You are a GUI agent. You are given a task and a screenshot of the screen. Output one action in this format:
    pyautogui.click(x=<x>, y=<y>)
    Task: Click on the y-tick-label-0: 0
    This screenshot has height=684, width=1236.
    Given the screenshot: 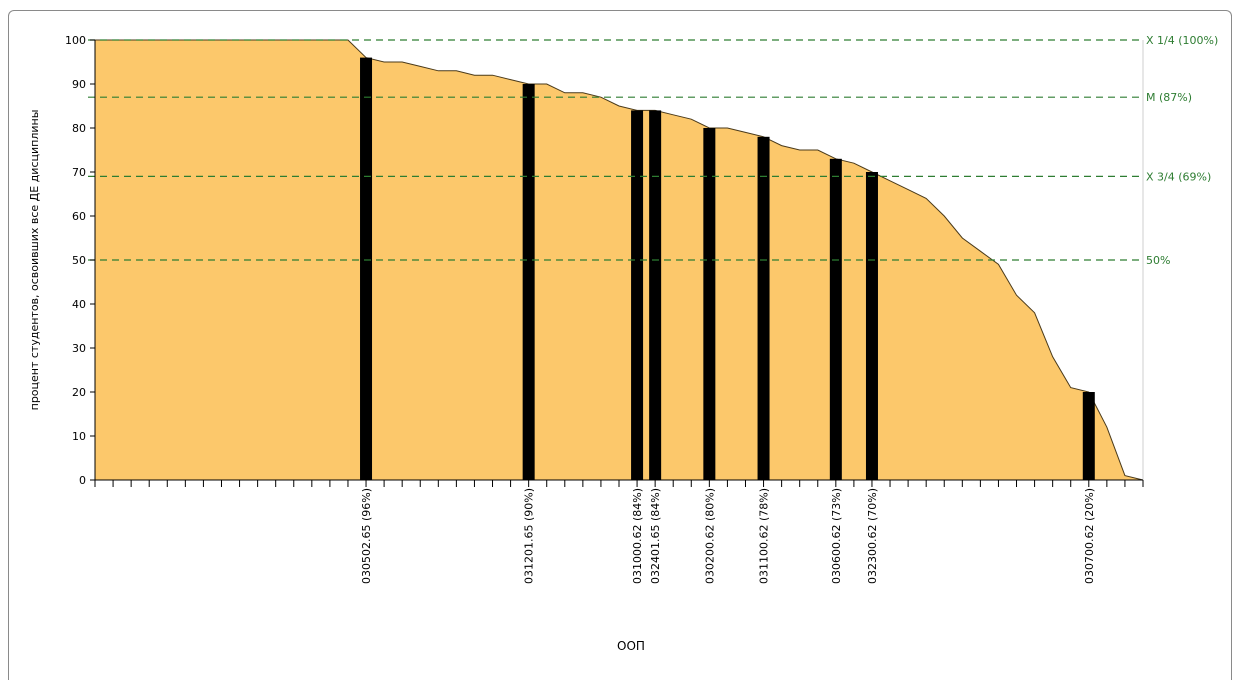 What is the action you would take?
    pyautogui.click(x=82, y=480)
    